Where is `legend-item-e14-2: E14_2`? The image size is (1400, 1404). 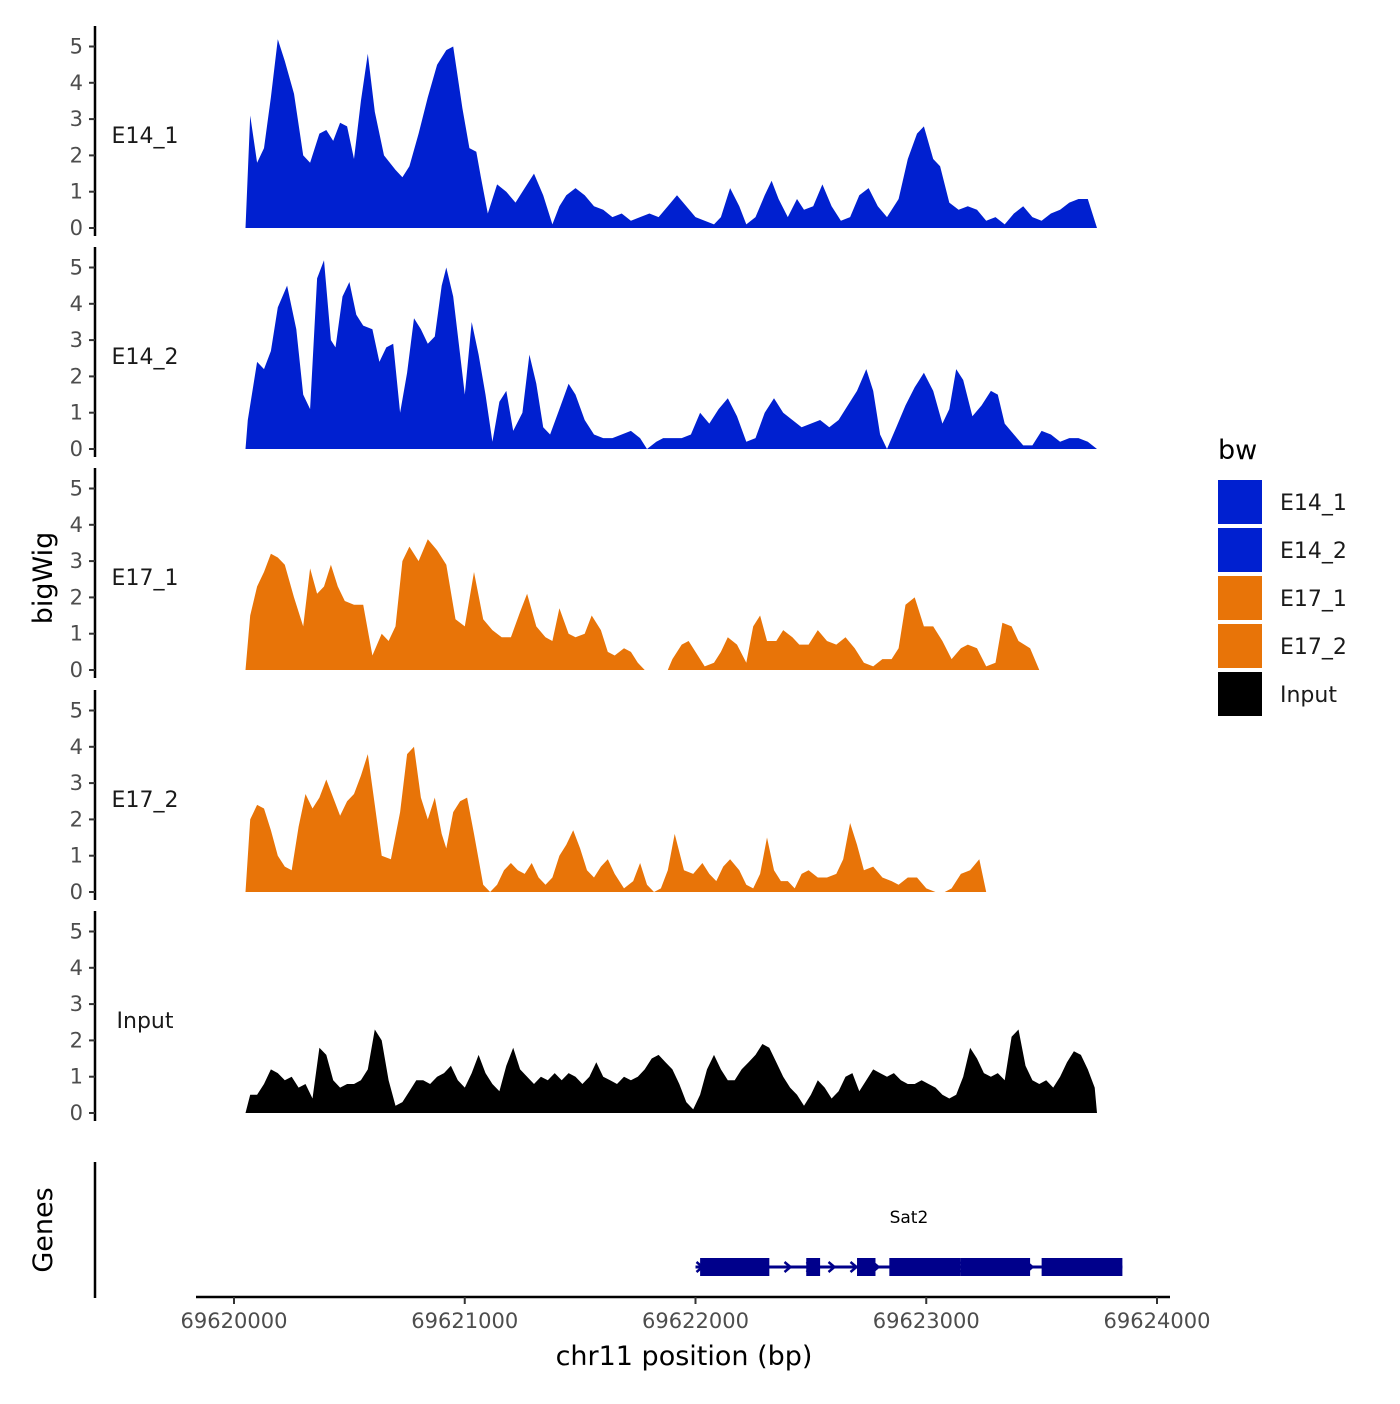
legend-item-e14-2: E14_2 is located at coordinates (1282, 550).